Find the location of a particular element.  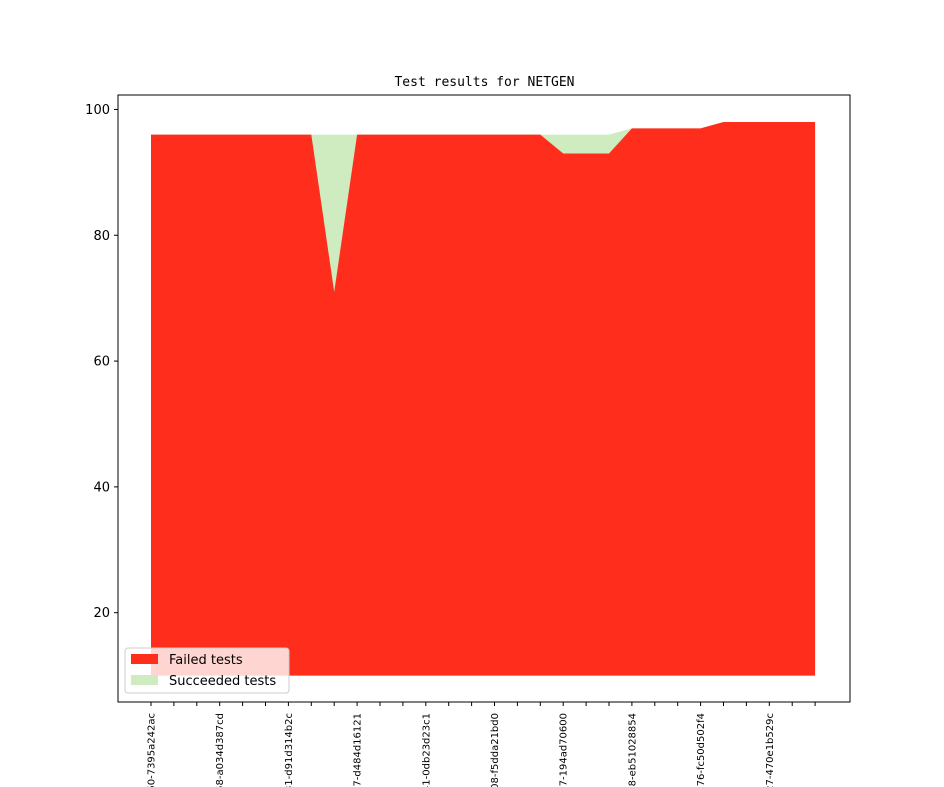

y-tick-label: 100 is located at coordinates (97, 110).